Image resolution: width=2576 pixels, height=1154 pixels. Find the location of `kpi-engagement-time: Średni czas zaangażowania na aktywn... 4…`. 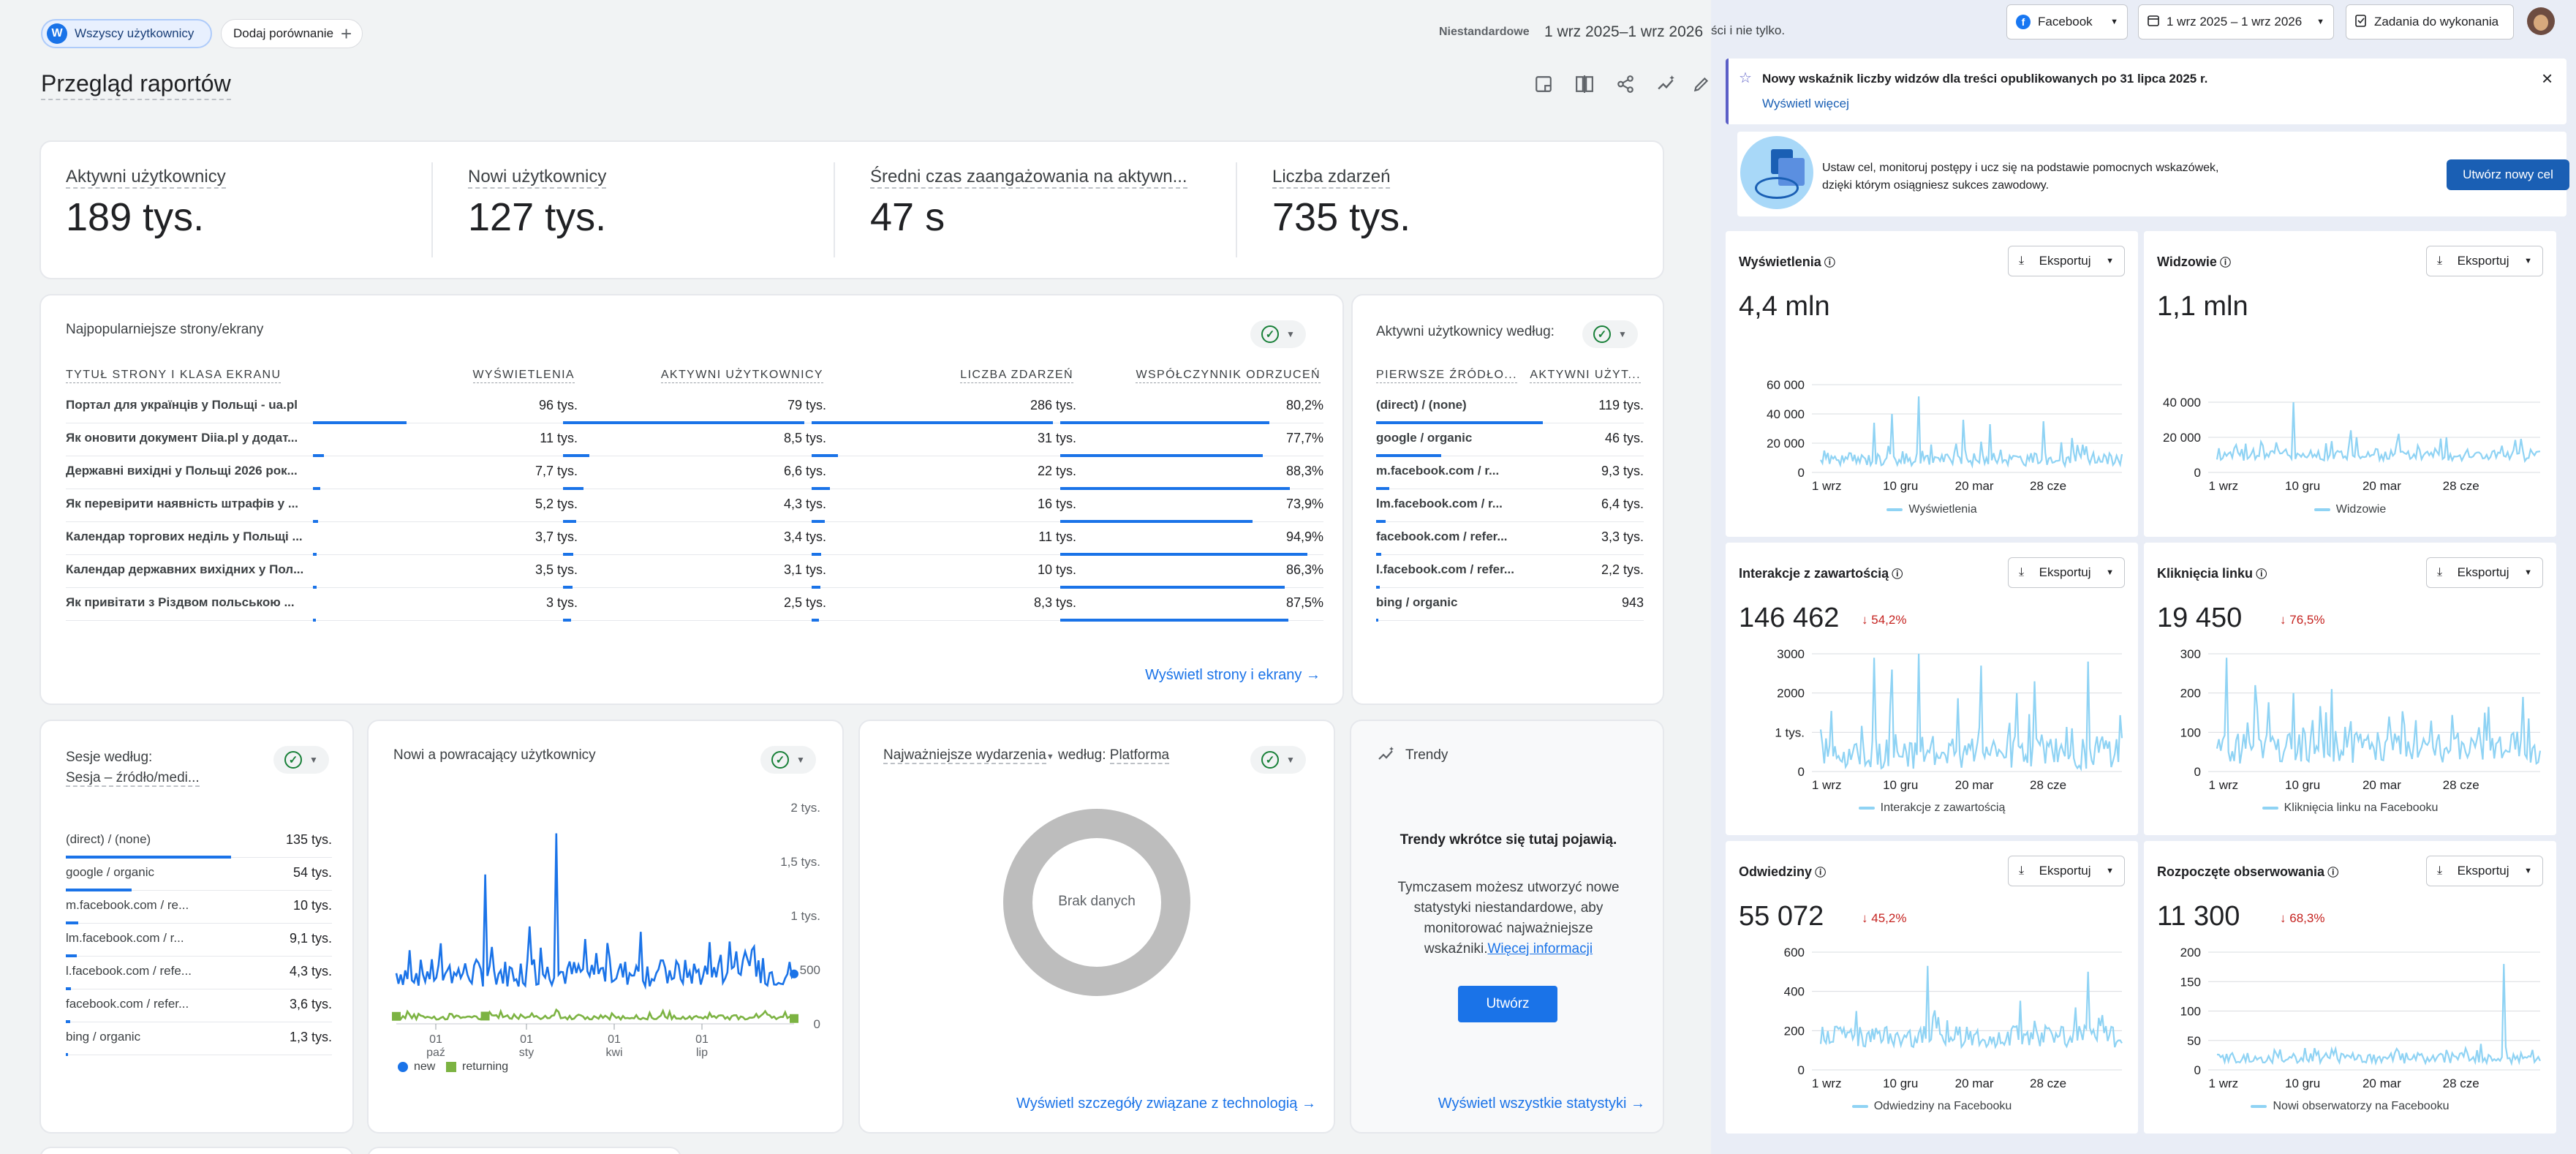

kpi-engagement-time: Średni czas zaangażowania na aktywn... 4… is located at coordinates (1028, 203).